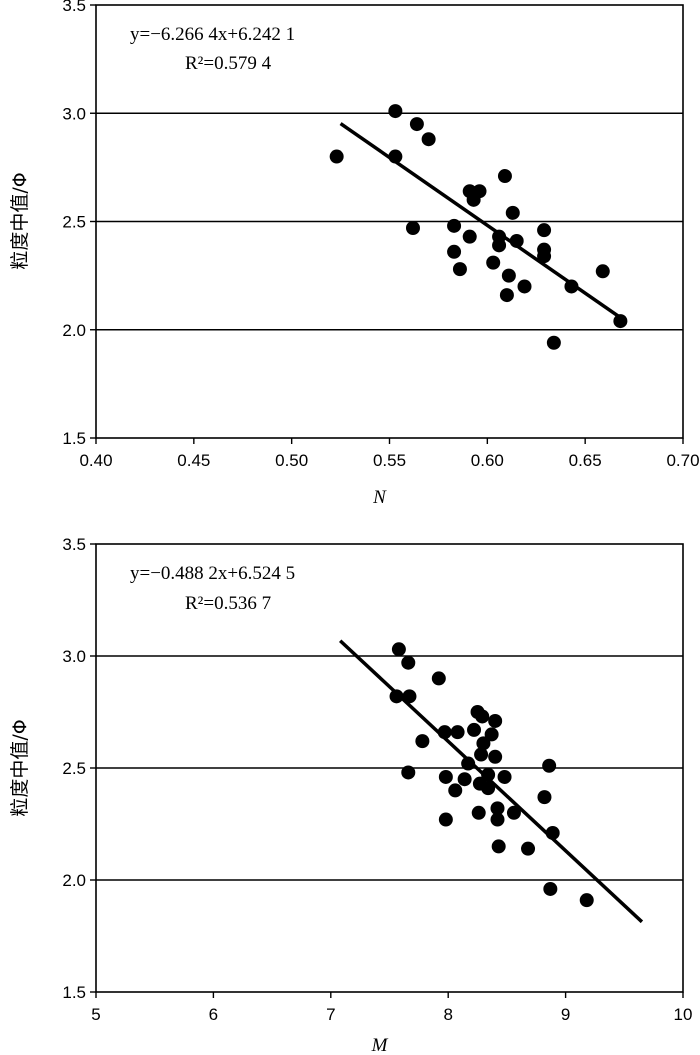  What do you see at coordinates (212, 34) in the screenshot?
I see `regression-equation: y=−6.266 4x+6.242 1` at bounding box center [212, 34].